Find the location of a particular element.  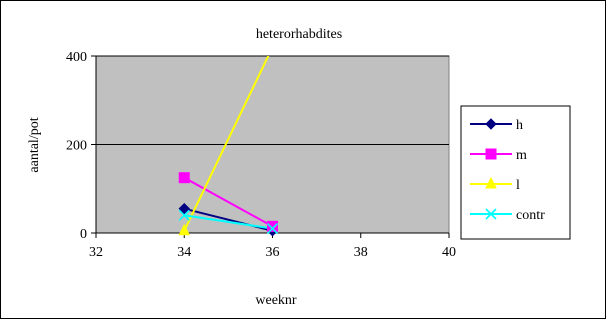

series-m-line is located at coordinates (228, 202).